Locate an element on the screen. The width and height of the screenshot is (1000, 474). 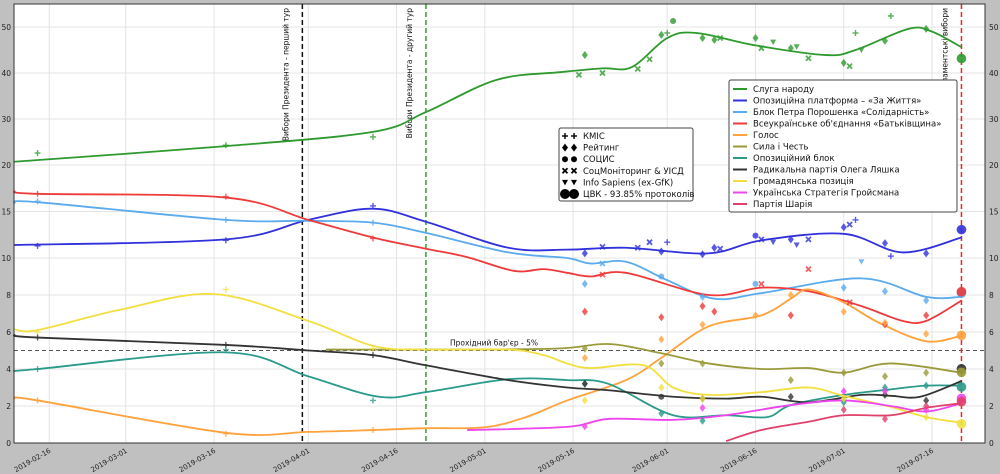
y-tick-label-left: 40 is located at coordinates (6, 73).